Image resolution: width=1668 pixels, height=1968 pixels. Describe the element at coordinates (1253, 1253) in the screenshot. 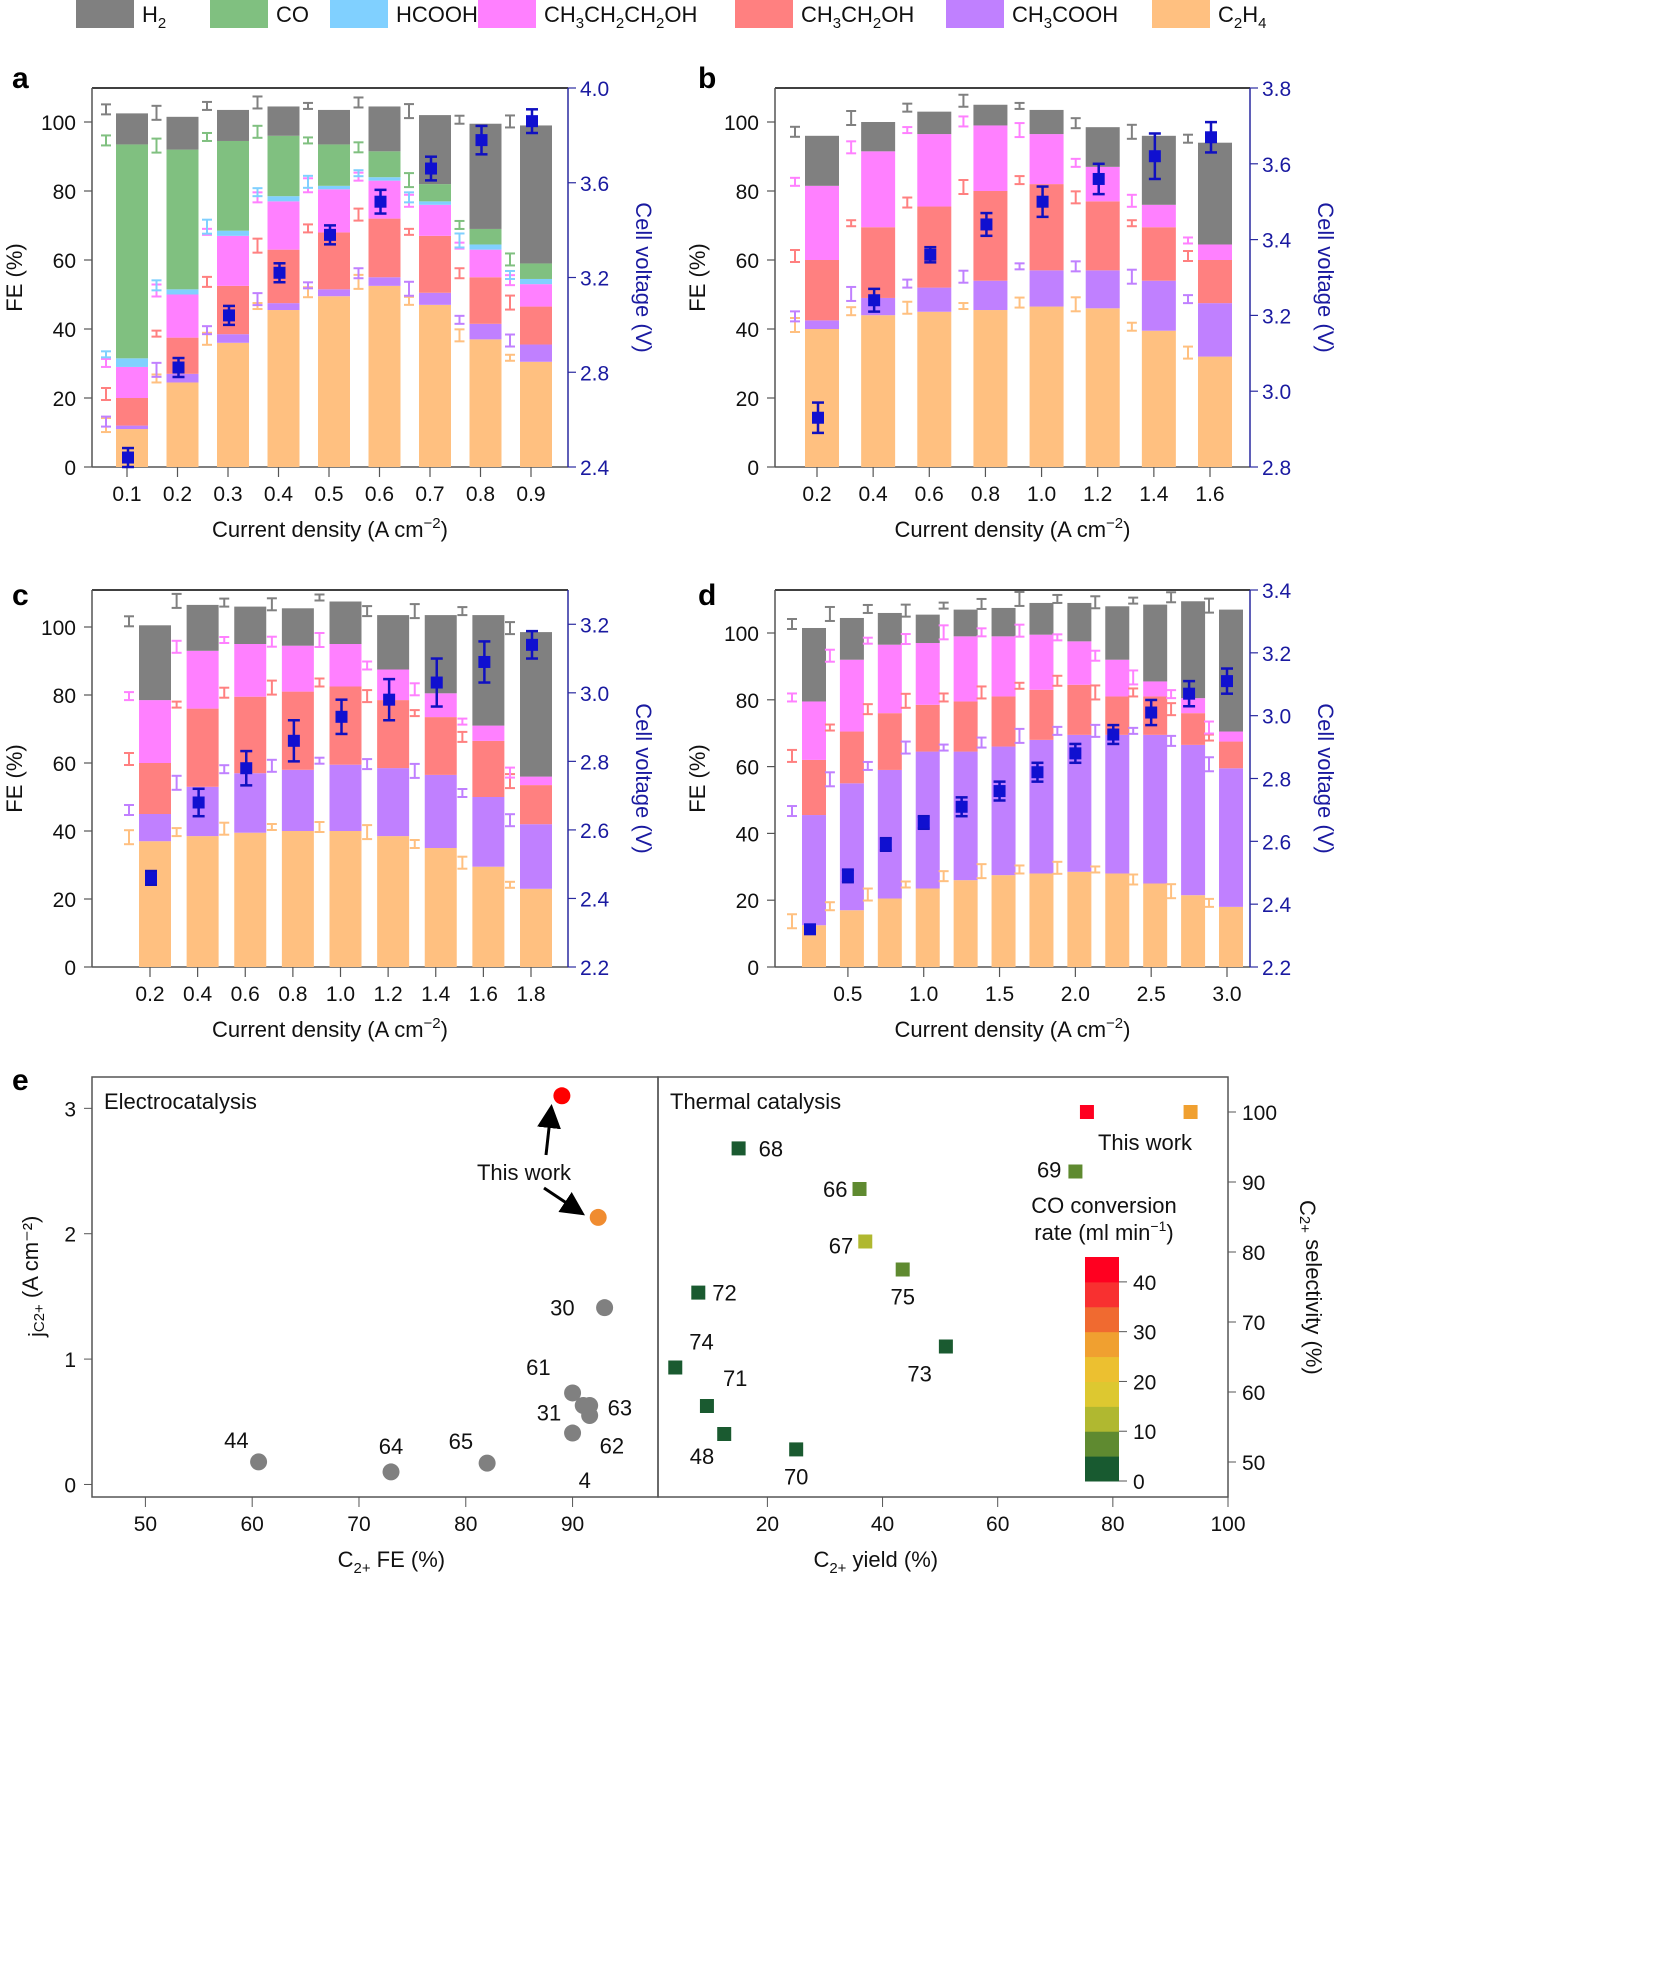

I see `y2-tick-label: 80` at that location.